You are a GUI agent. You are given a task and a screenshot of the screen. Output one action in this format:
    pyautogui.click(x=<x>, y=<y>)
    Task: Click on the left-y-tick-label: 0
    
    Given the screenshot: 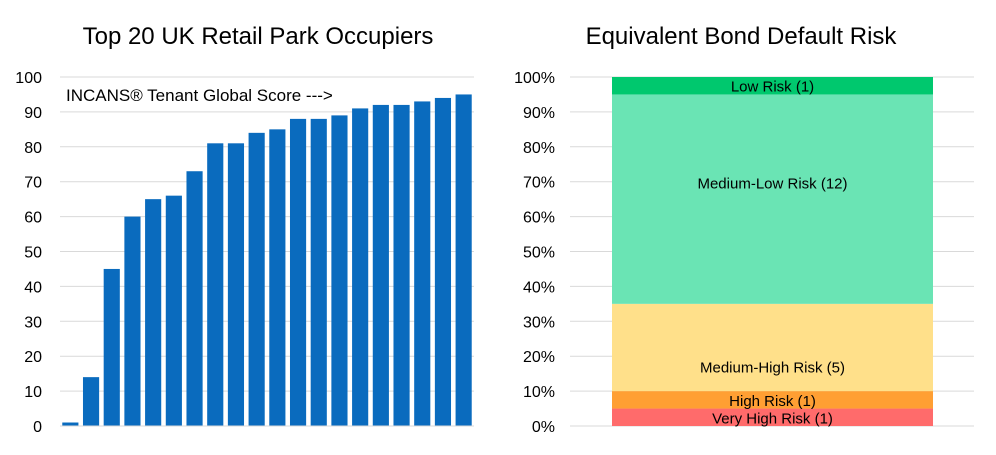 What is the action you would take?
    pyautogui.click(x=37, y=427)
    